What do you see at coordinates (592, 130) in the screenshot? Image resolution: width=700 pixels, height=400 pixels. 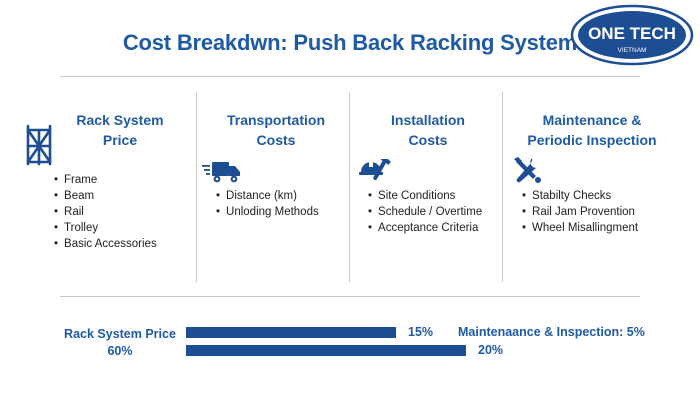 I see `column-title: Maintenance & Periodic Inspection` at bounding box center [592, 130].